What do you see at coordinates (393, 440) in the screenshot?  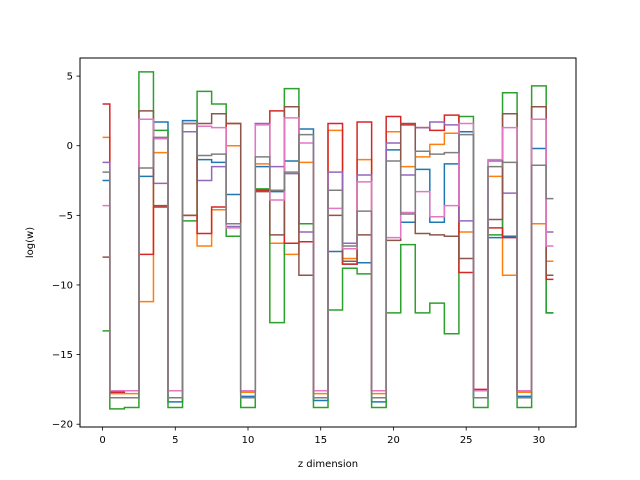 I see `x-tick-label: 20` at bounding box center [393, 440].